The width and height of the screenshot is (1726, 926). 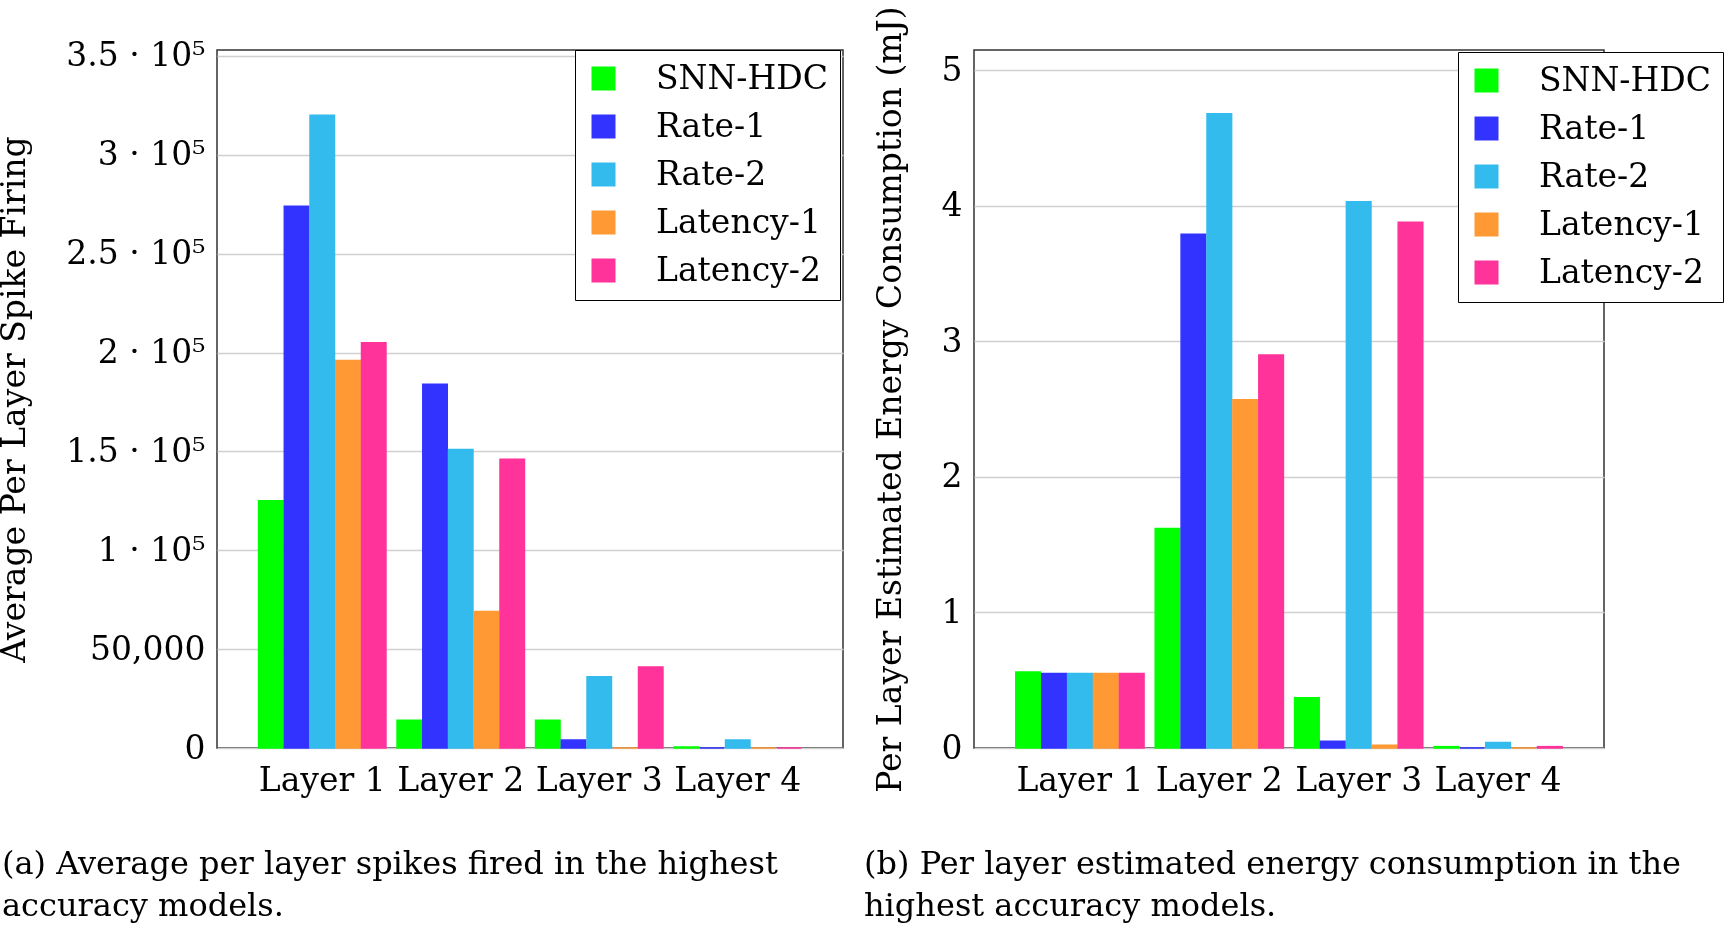 What do you see at coordinates (148, 648) in the screenshot?
I see `y-tick-label: 50,000` at bounding box center [148, 648].